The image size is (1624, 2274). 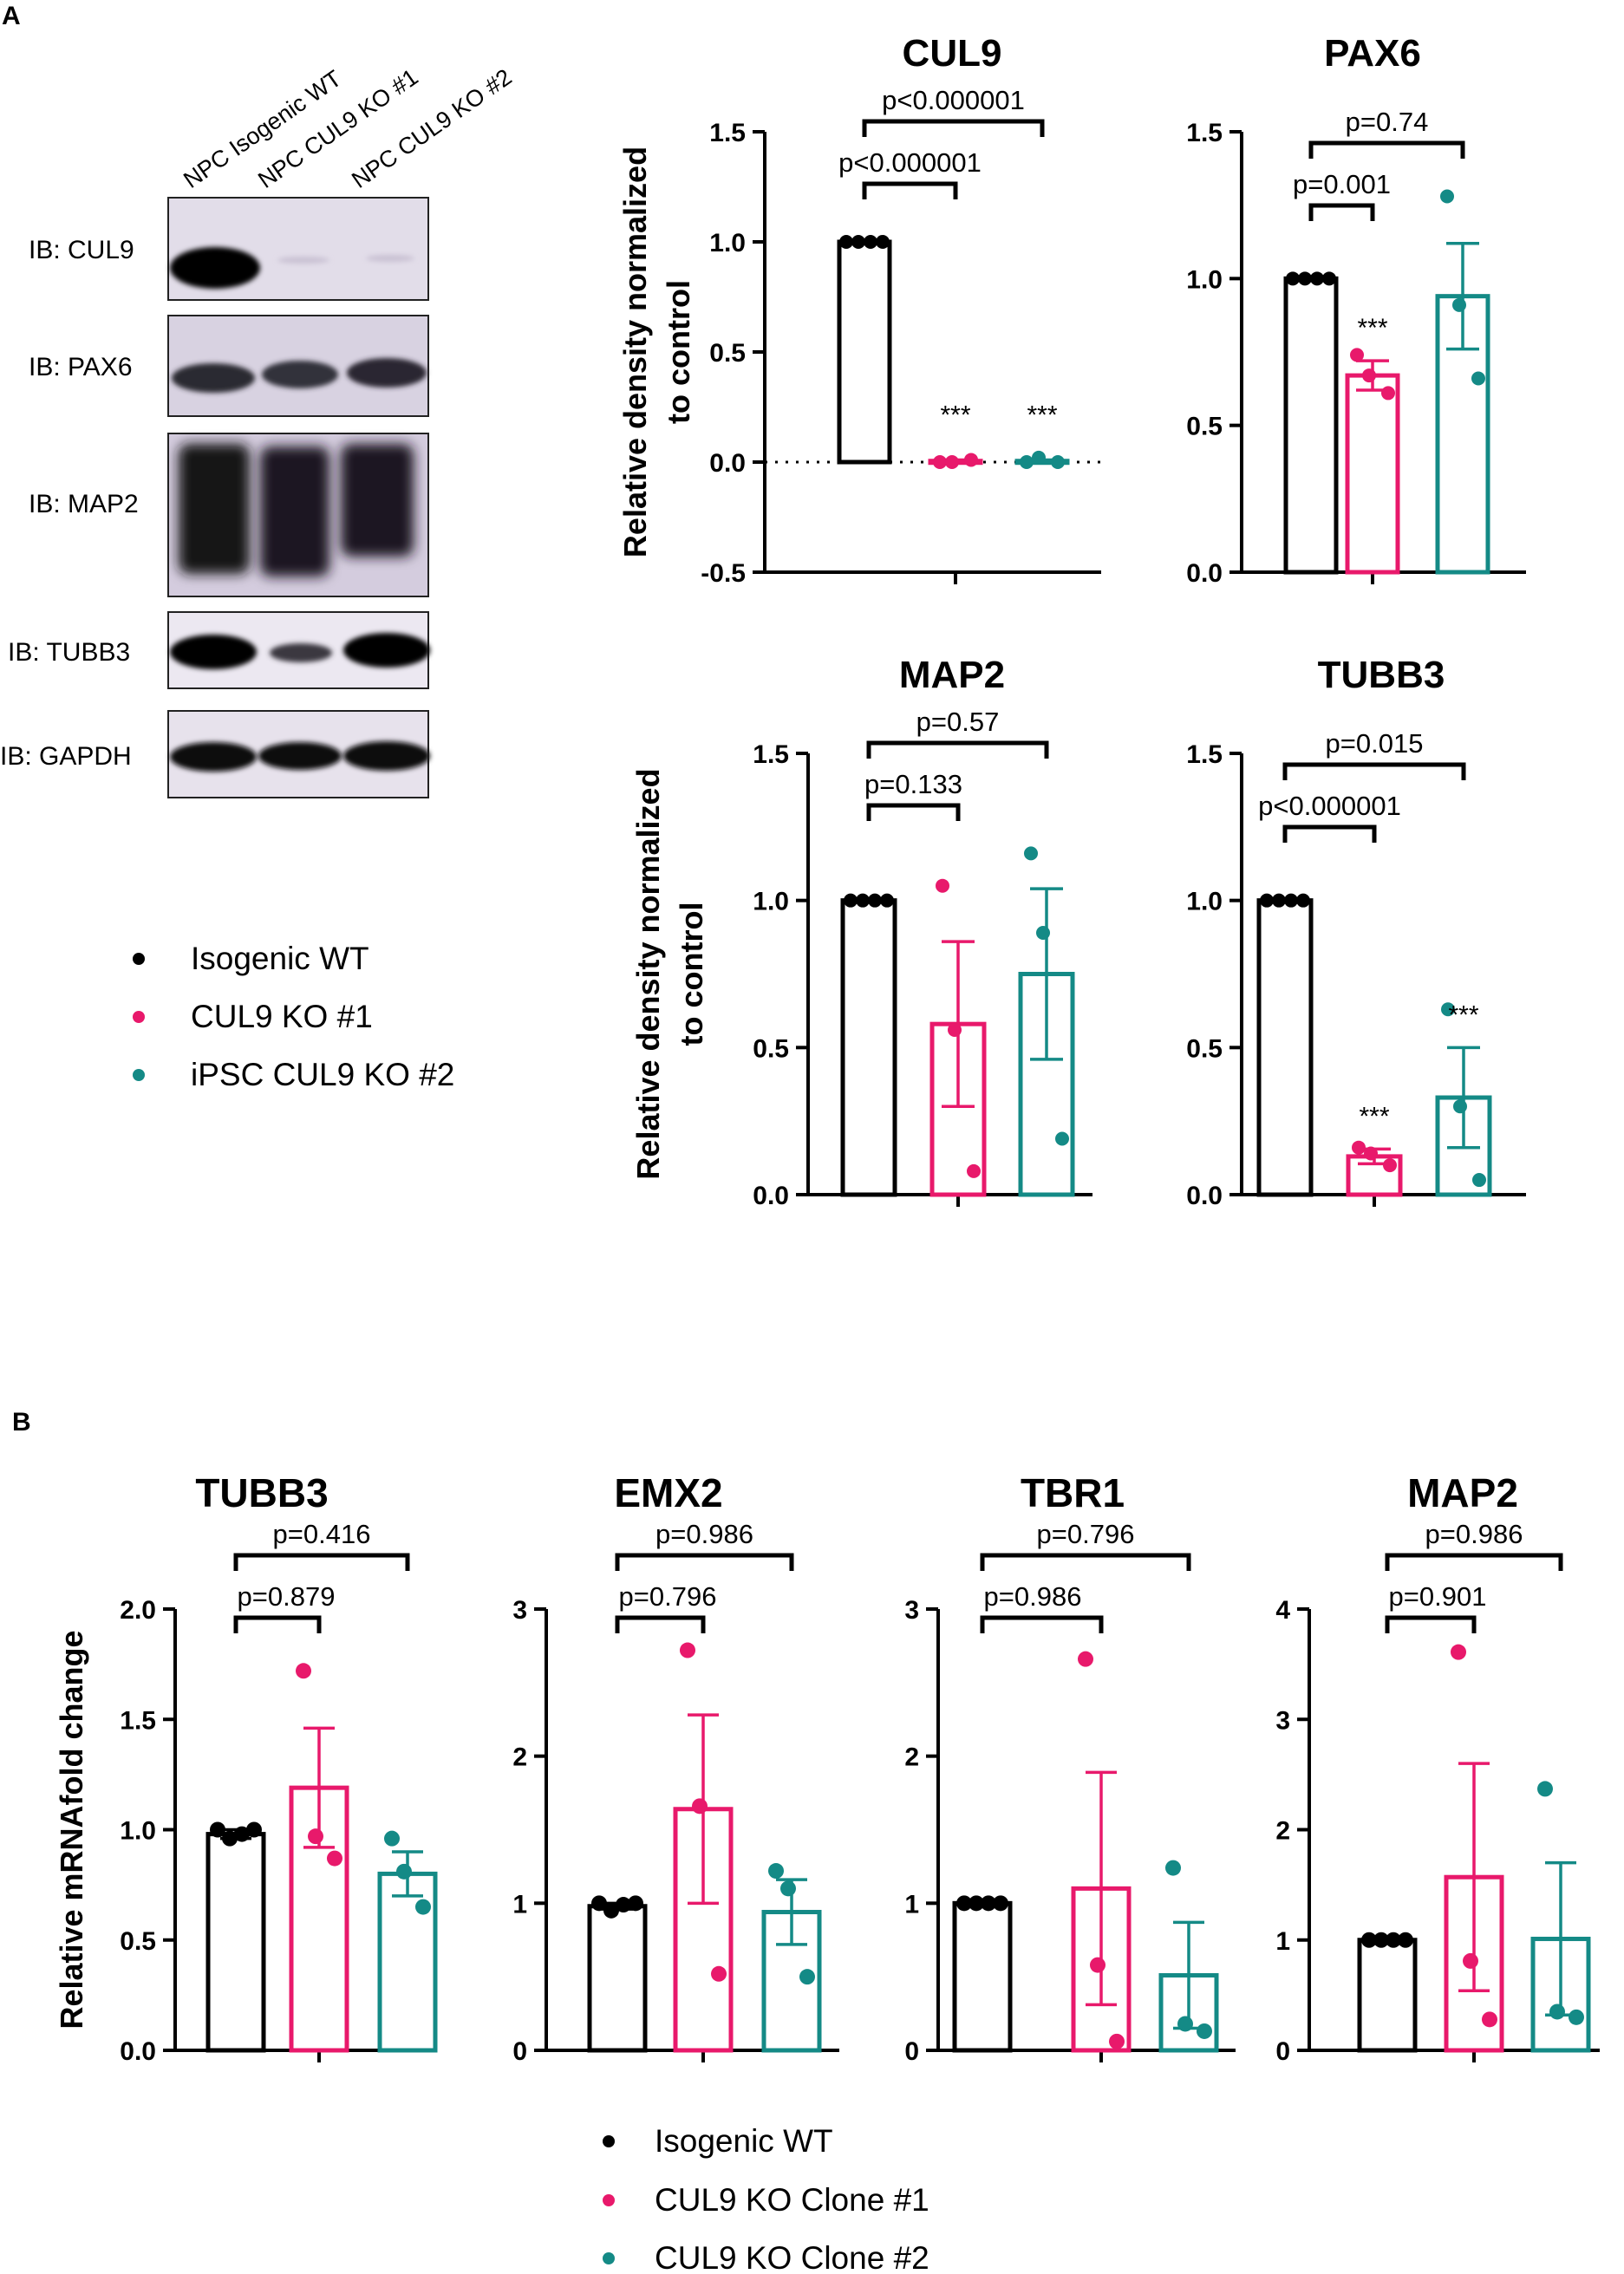 I want to click on p-value-label: p=0.879, so click(x=287, y=1596).